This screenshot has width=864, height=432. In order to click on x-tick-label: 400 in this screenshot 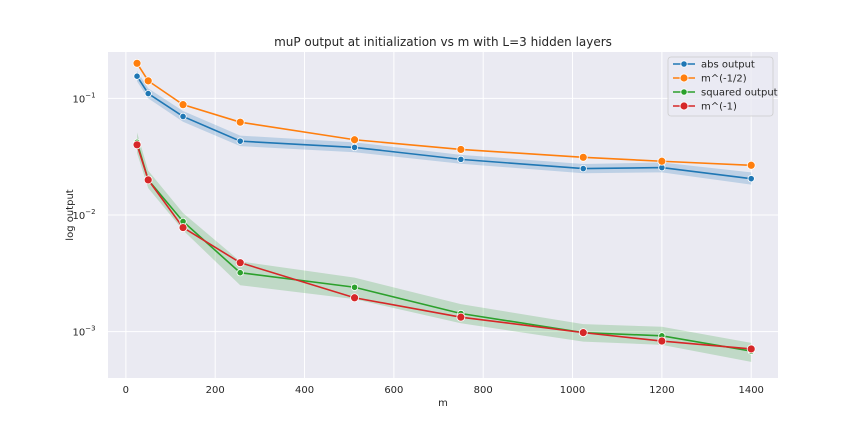, I will do `click(304, 390)`.